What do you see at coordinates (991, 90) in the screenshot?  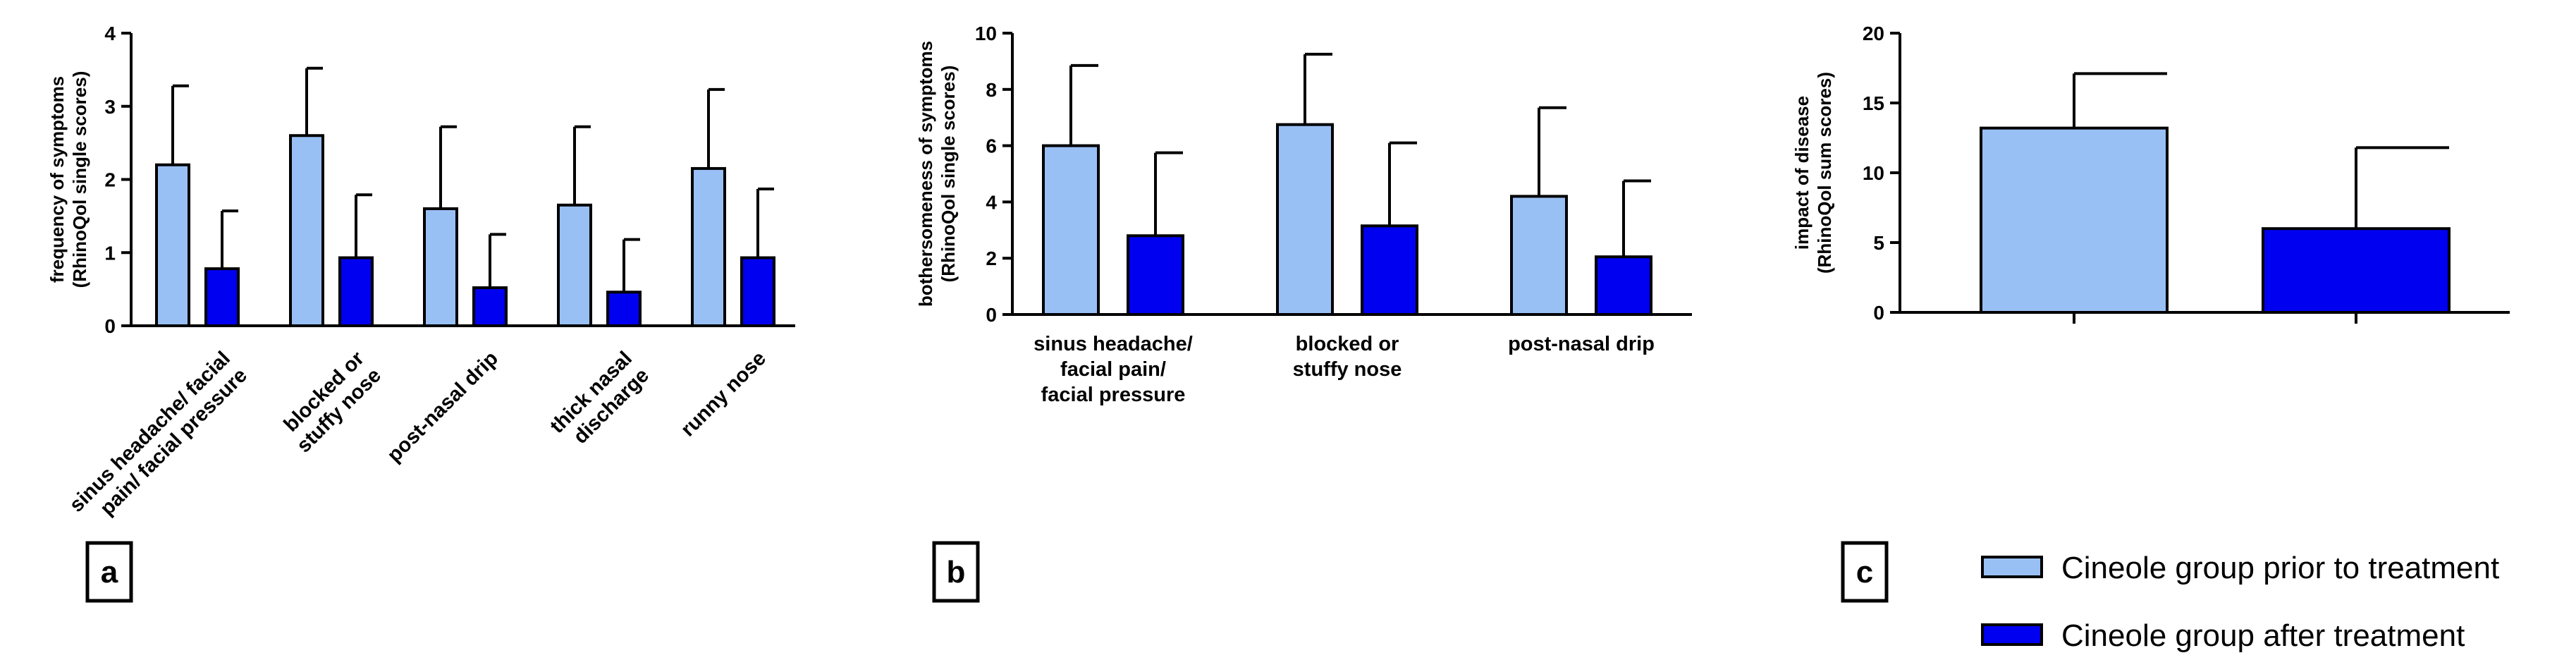 I see `y-tick-label: 8` at bounding box center [991, 90].